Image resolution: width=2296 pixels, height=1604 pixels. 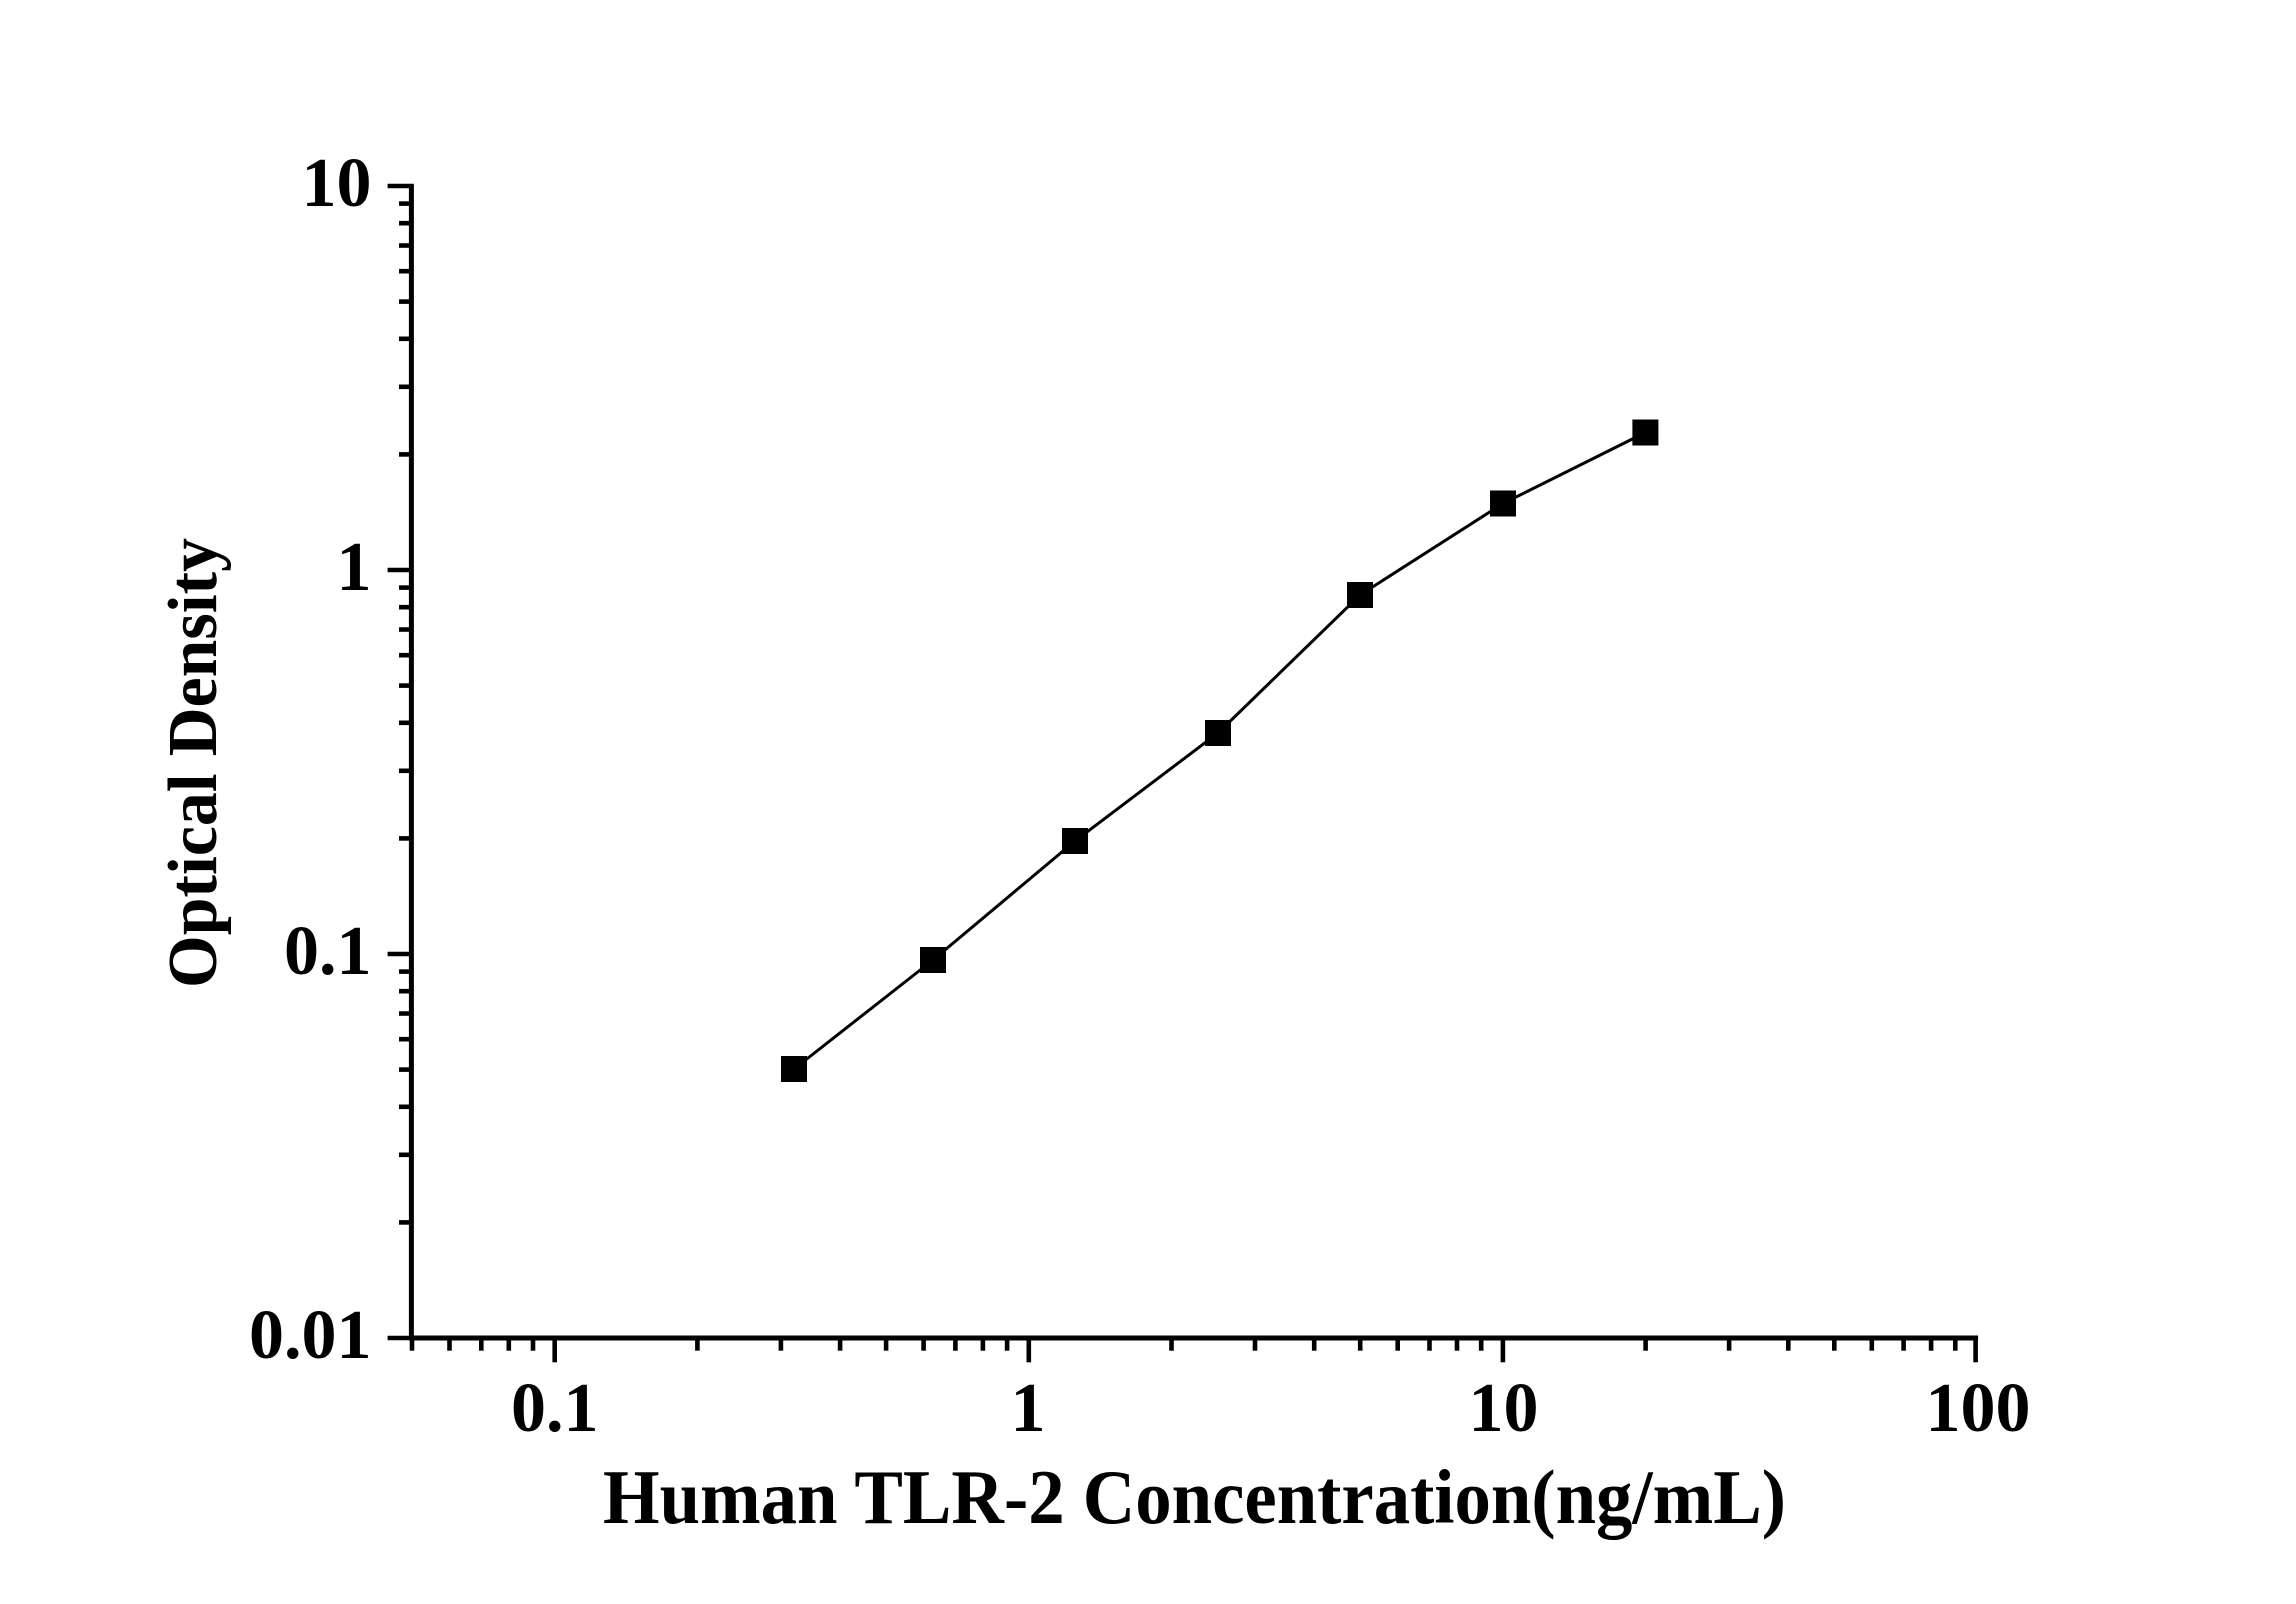 What do you see at coordinates (1194, 1497) in the screenshot?
I see `svg-text:Human TLR-2 Concentration(ng/m: Human TLR-2 Concentration(ng/mL)` at bounding box center [1194, 1497].